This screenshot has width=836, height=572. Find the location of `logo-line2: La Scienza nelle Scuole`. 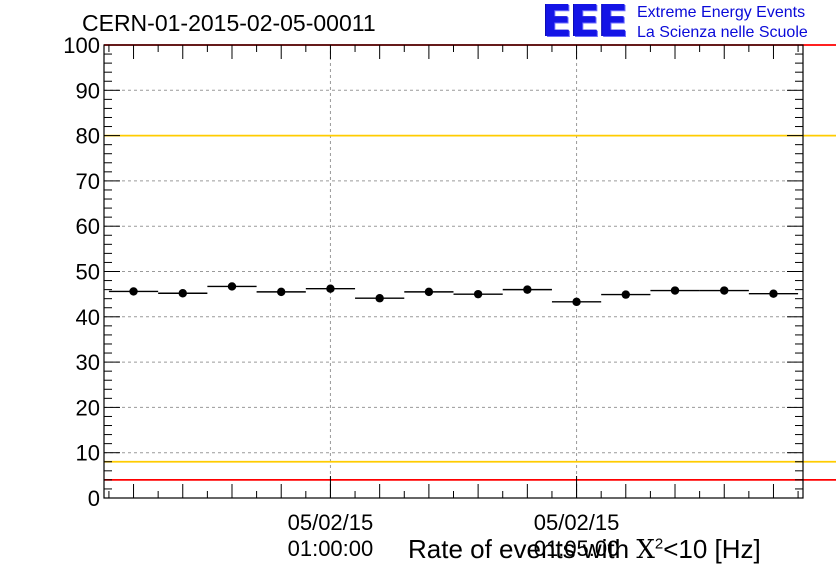

logo-line2: La Scienza nelle Scuole is located at coordinates (722, 32).